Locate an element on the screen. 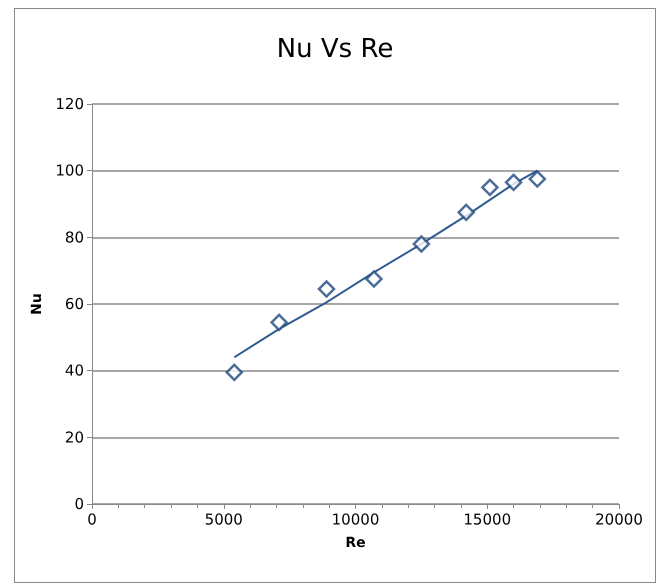  y-tick-label: 60 is located at coordinates (74, 304).